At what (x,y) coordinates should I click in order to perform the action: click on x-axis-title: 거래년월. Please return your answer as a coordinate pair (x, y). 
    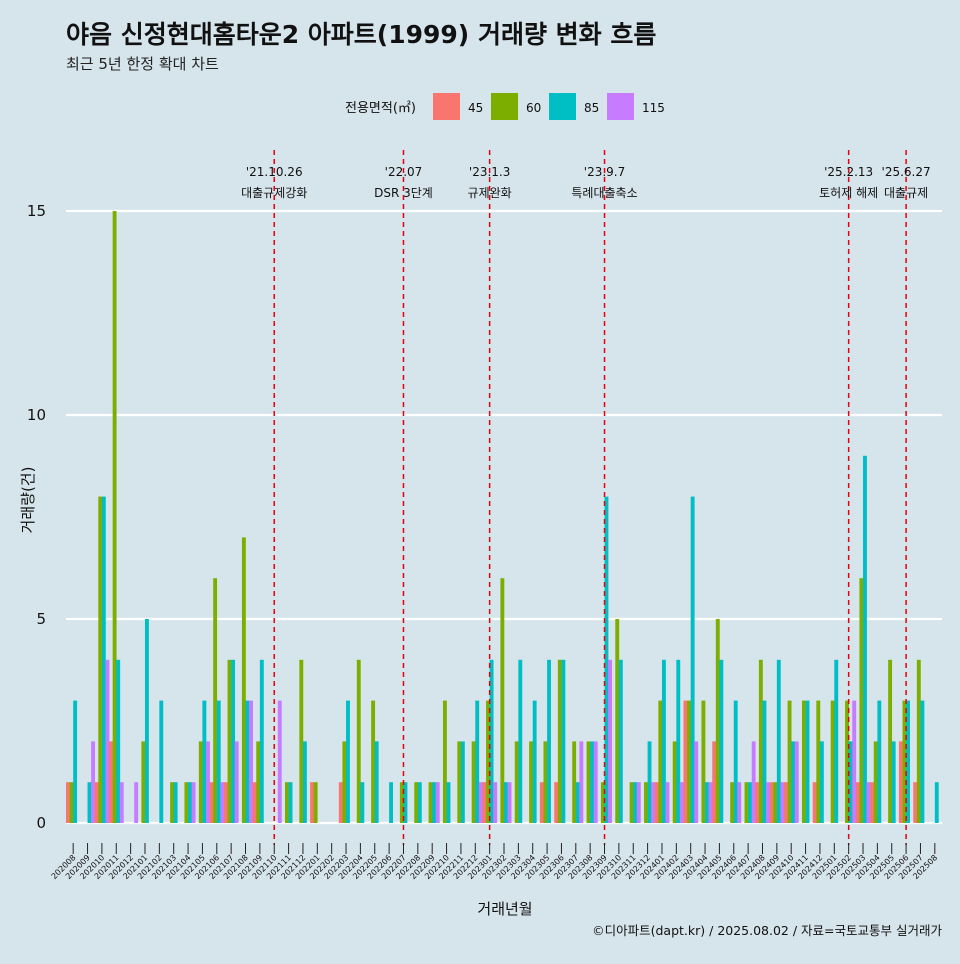
    Looking at the image, I should click on (504, 909).